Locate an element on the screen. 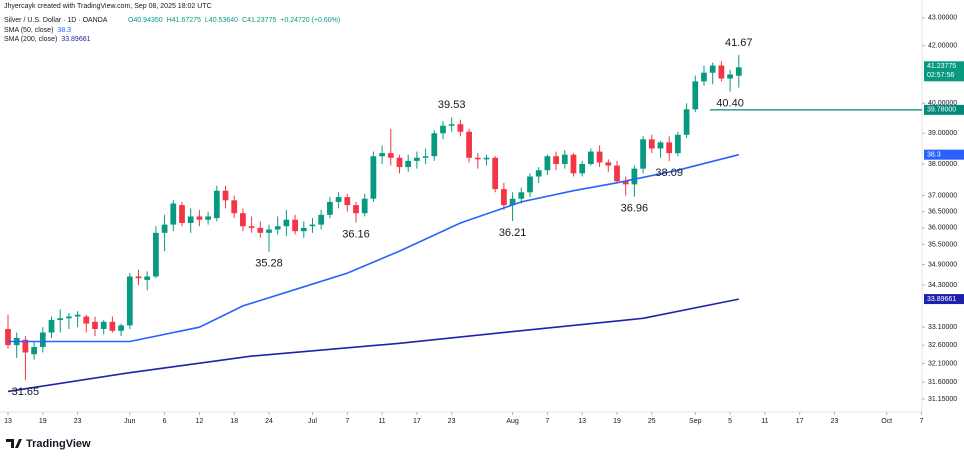 The width and height of the screenshot is (964, 460). y-tick-label: 31.15000 is located at coordinates (942, 399).